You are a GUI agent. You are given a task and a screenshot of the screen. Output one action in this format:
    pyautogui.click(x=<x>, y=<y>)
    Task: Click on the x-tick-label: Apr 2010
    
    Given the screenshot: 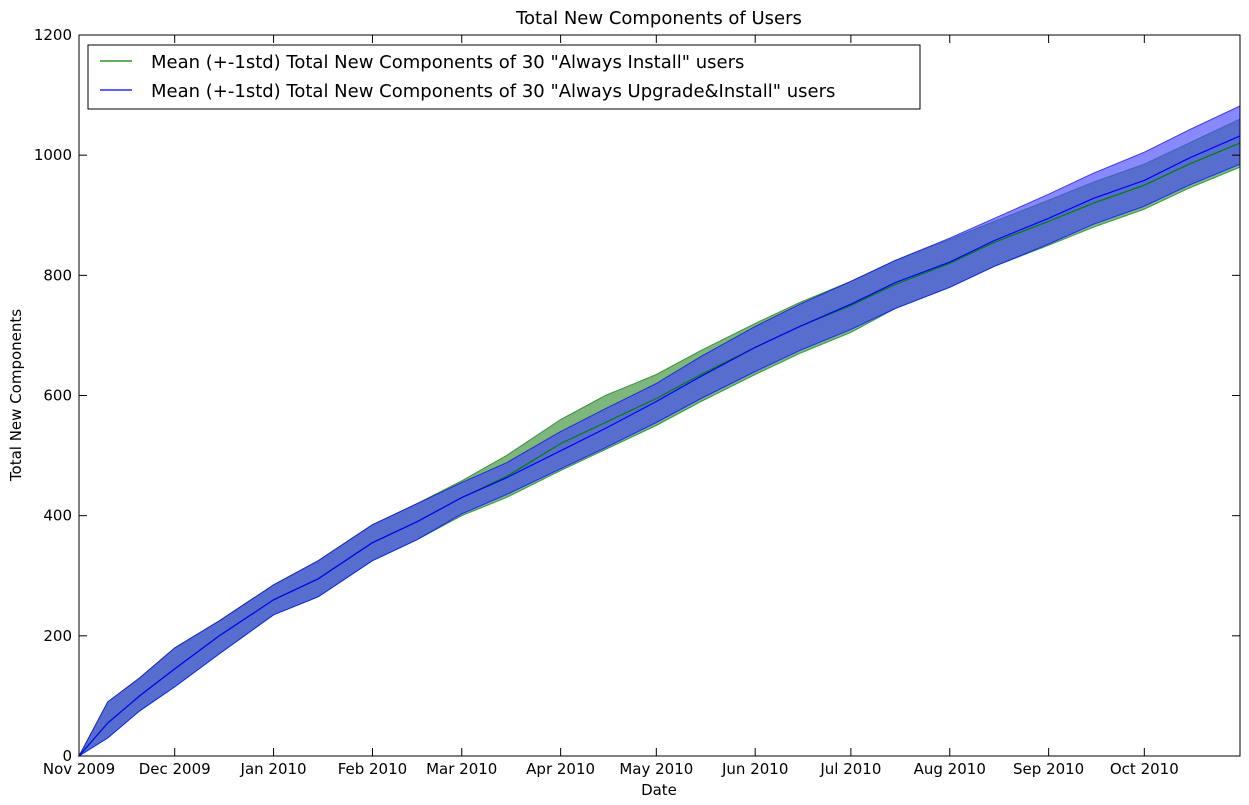 What is the action you would take?
    pyautogui.click(x=560, y=769)
    